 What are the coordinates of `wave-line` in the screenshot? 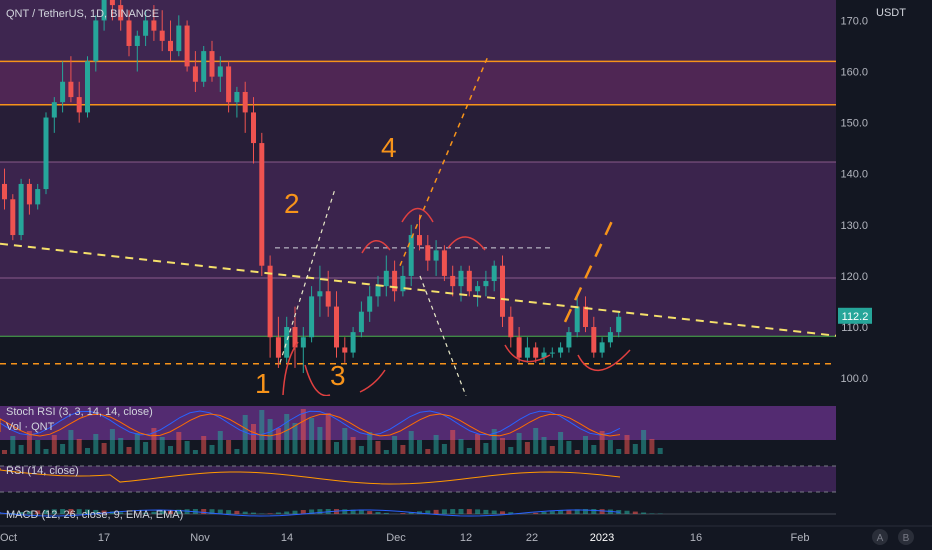 It's located at (307, 275).